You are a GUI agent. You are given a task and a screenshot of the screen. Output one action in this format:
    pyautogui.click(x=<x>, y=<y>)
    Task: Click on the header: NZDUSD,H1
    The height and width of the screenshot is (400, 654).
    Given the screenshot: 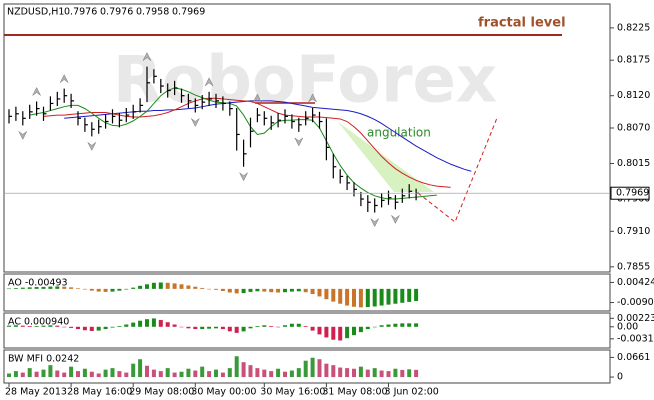 What is the action you would take?
    pyautogui.click(x=35, y=12)
    